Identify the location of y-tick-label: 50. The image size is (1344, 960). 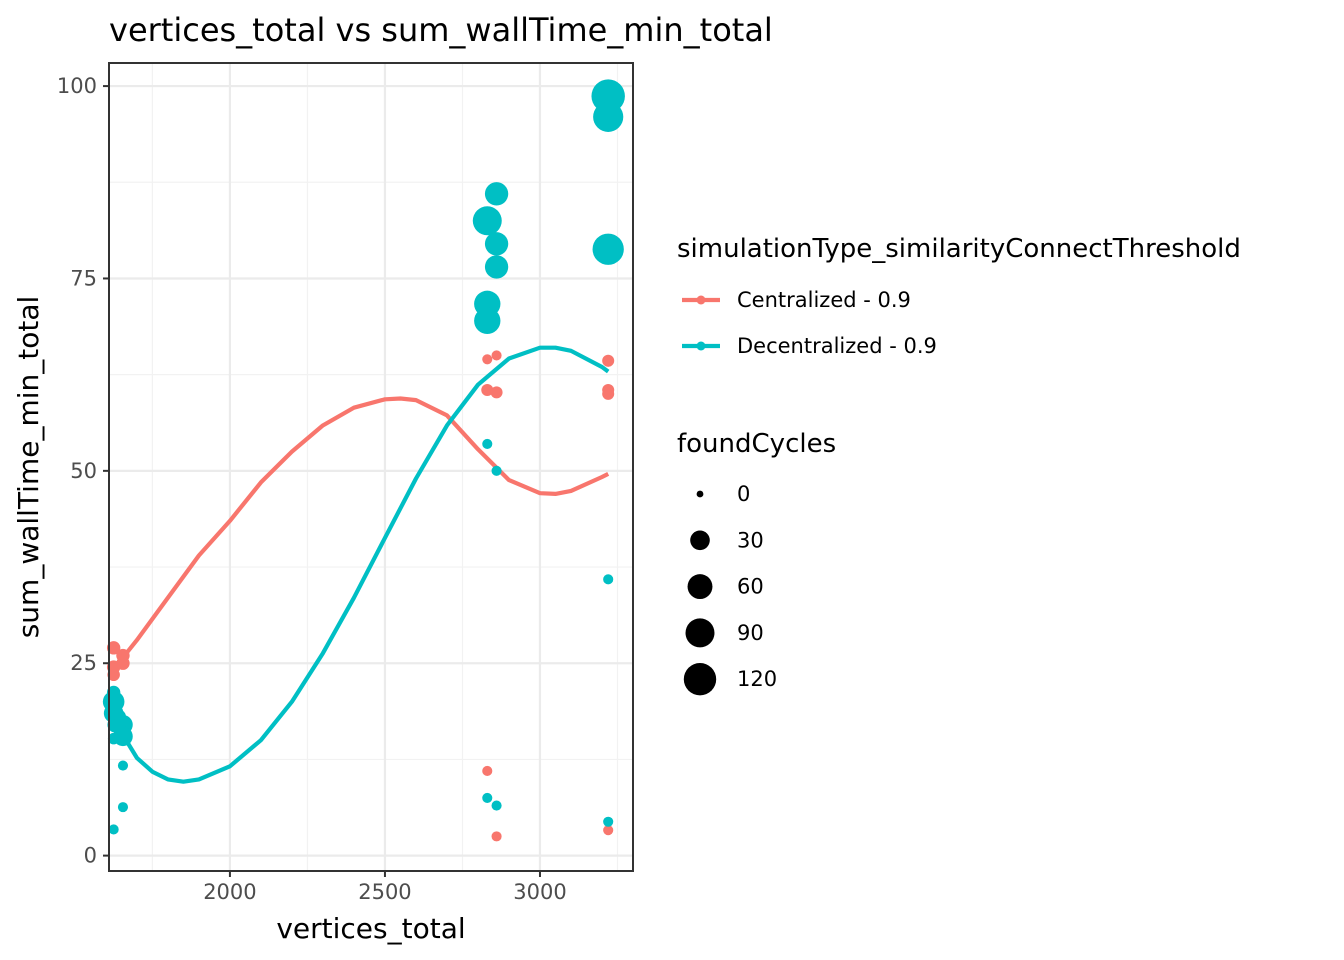
(83, 471).